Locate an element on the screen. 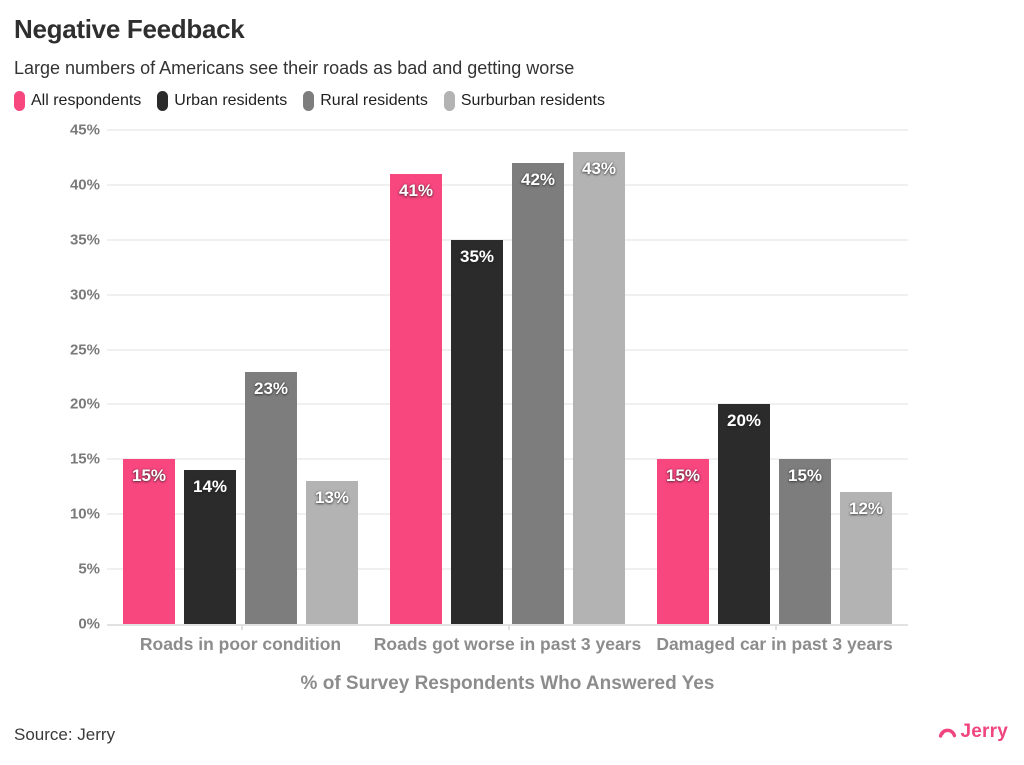 This screenshot has width=1024, height=765. bar: 41% is located at coordinates (416, 398).